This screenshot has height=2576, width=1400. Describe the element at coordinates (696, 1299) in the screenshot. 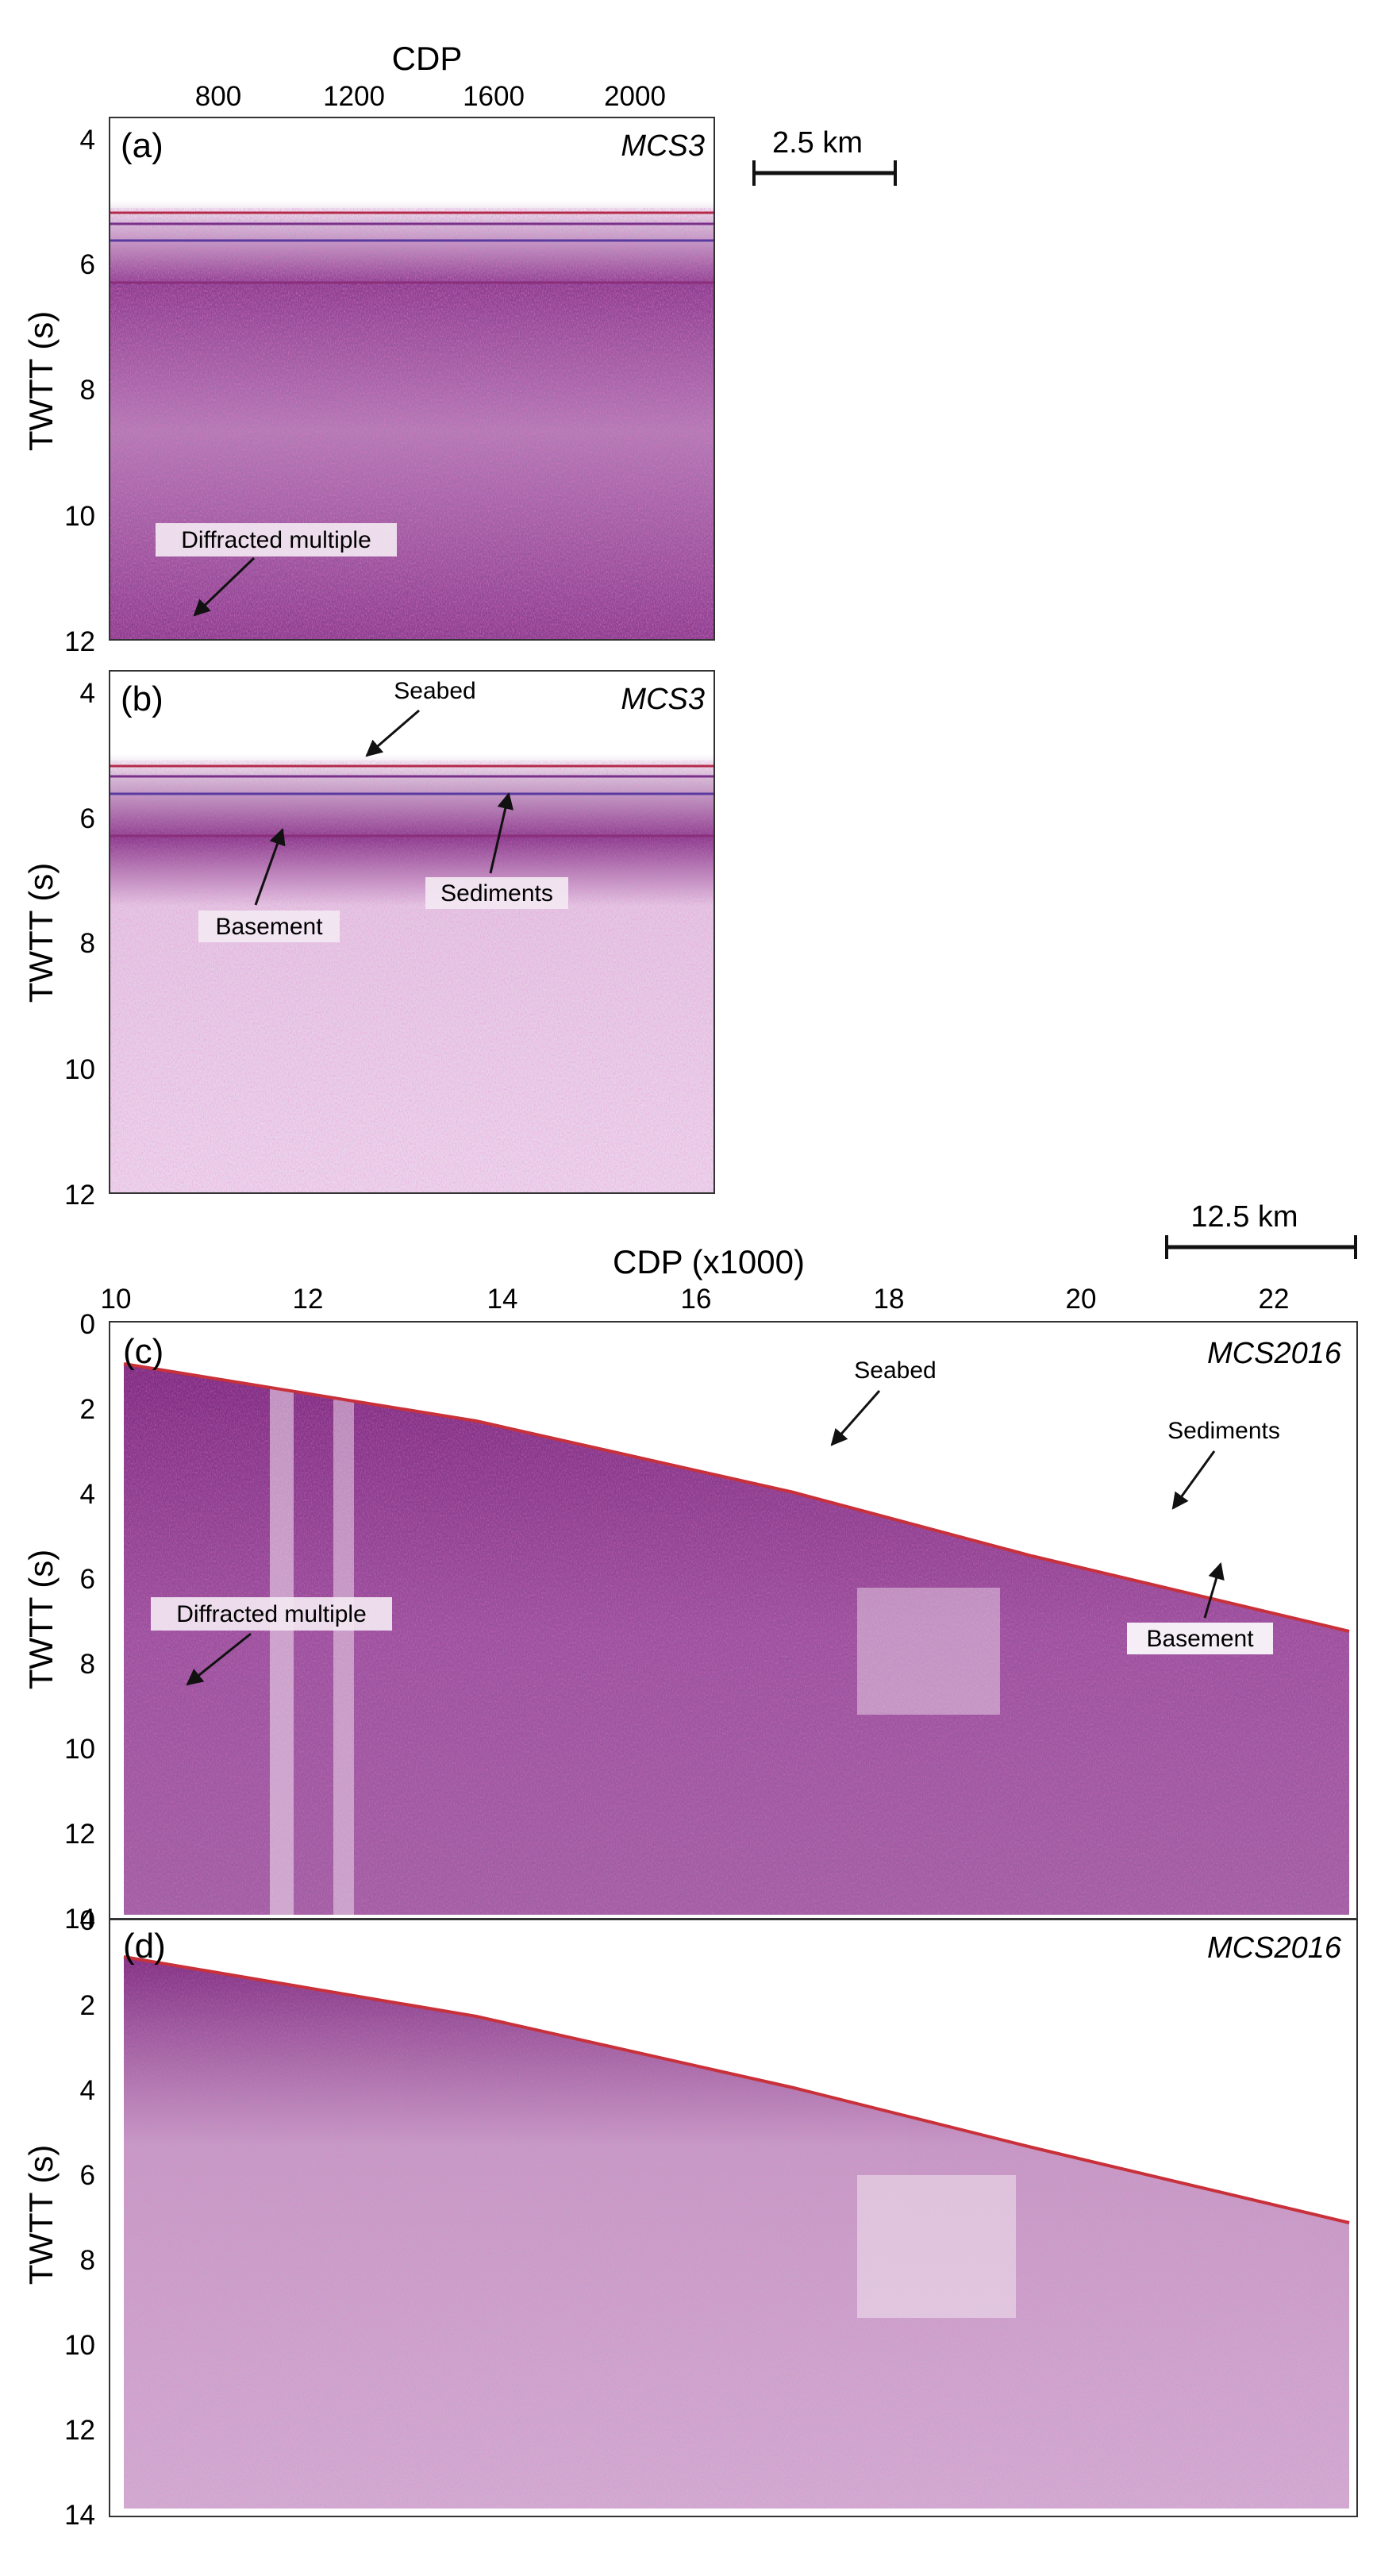

I see `top-axis-lower-tick: 16` at that location.